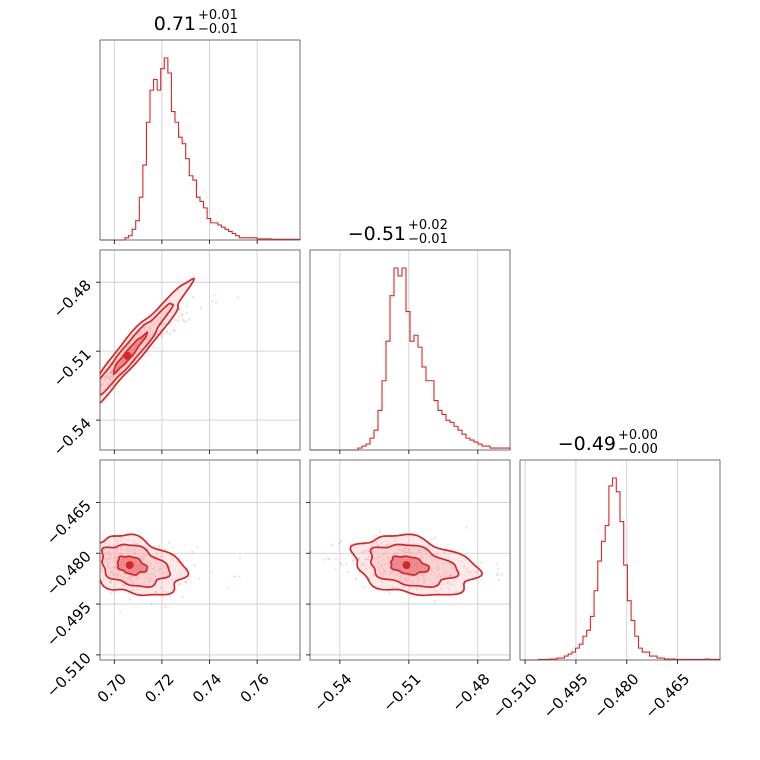 This screenshot has width=760, height=760. What do you see at coordinates (638, 449) in the screenshot?
I see `title-minus: −0.00` at bounding box center [638, 449].